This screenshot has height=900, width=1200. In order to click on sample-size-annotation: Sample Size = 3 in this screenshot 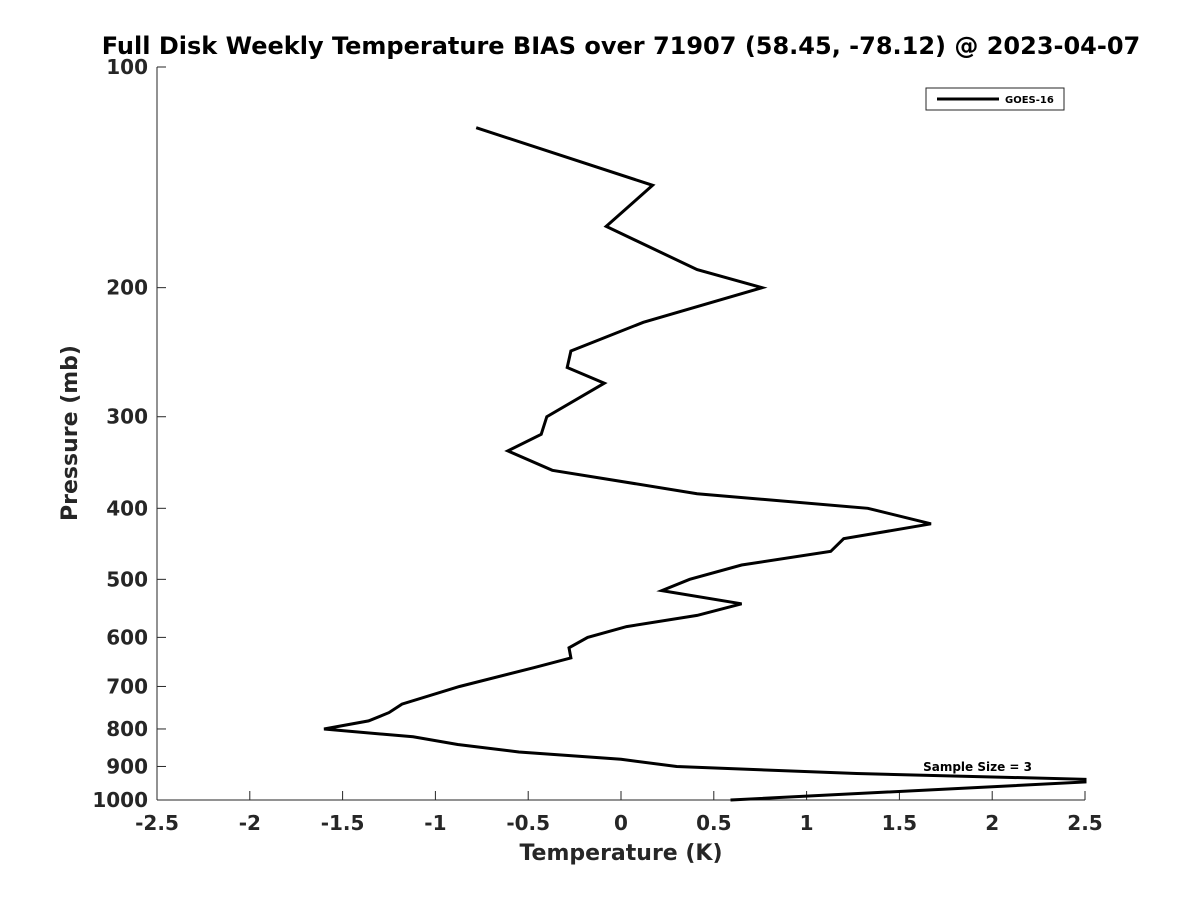, I will do `click(977, 767)`.